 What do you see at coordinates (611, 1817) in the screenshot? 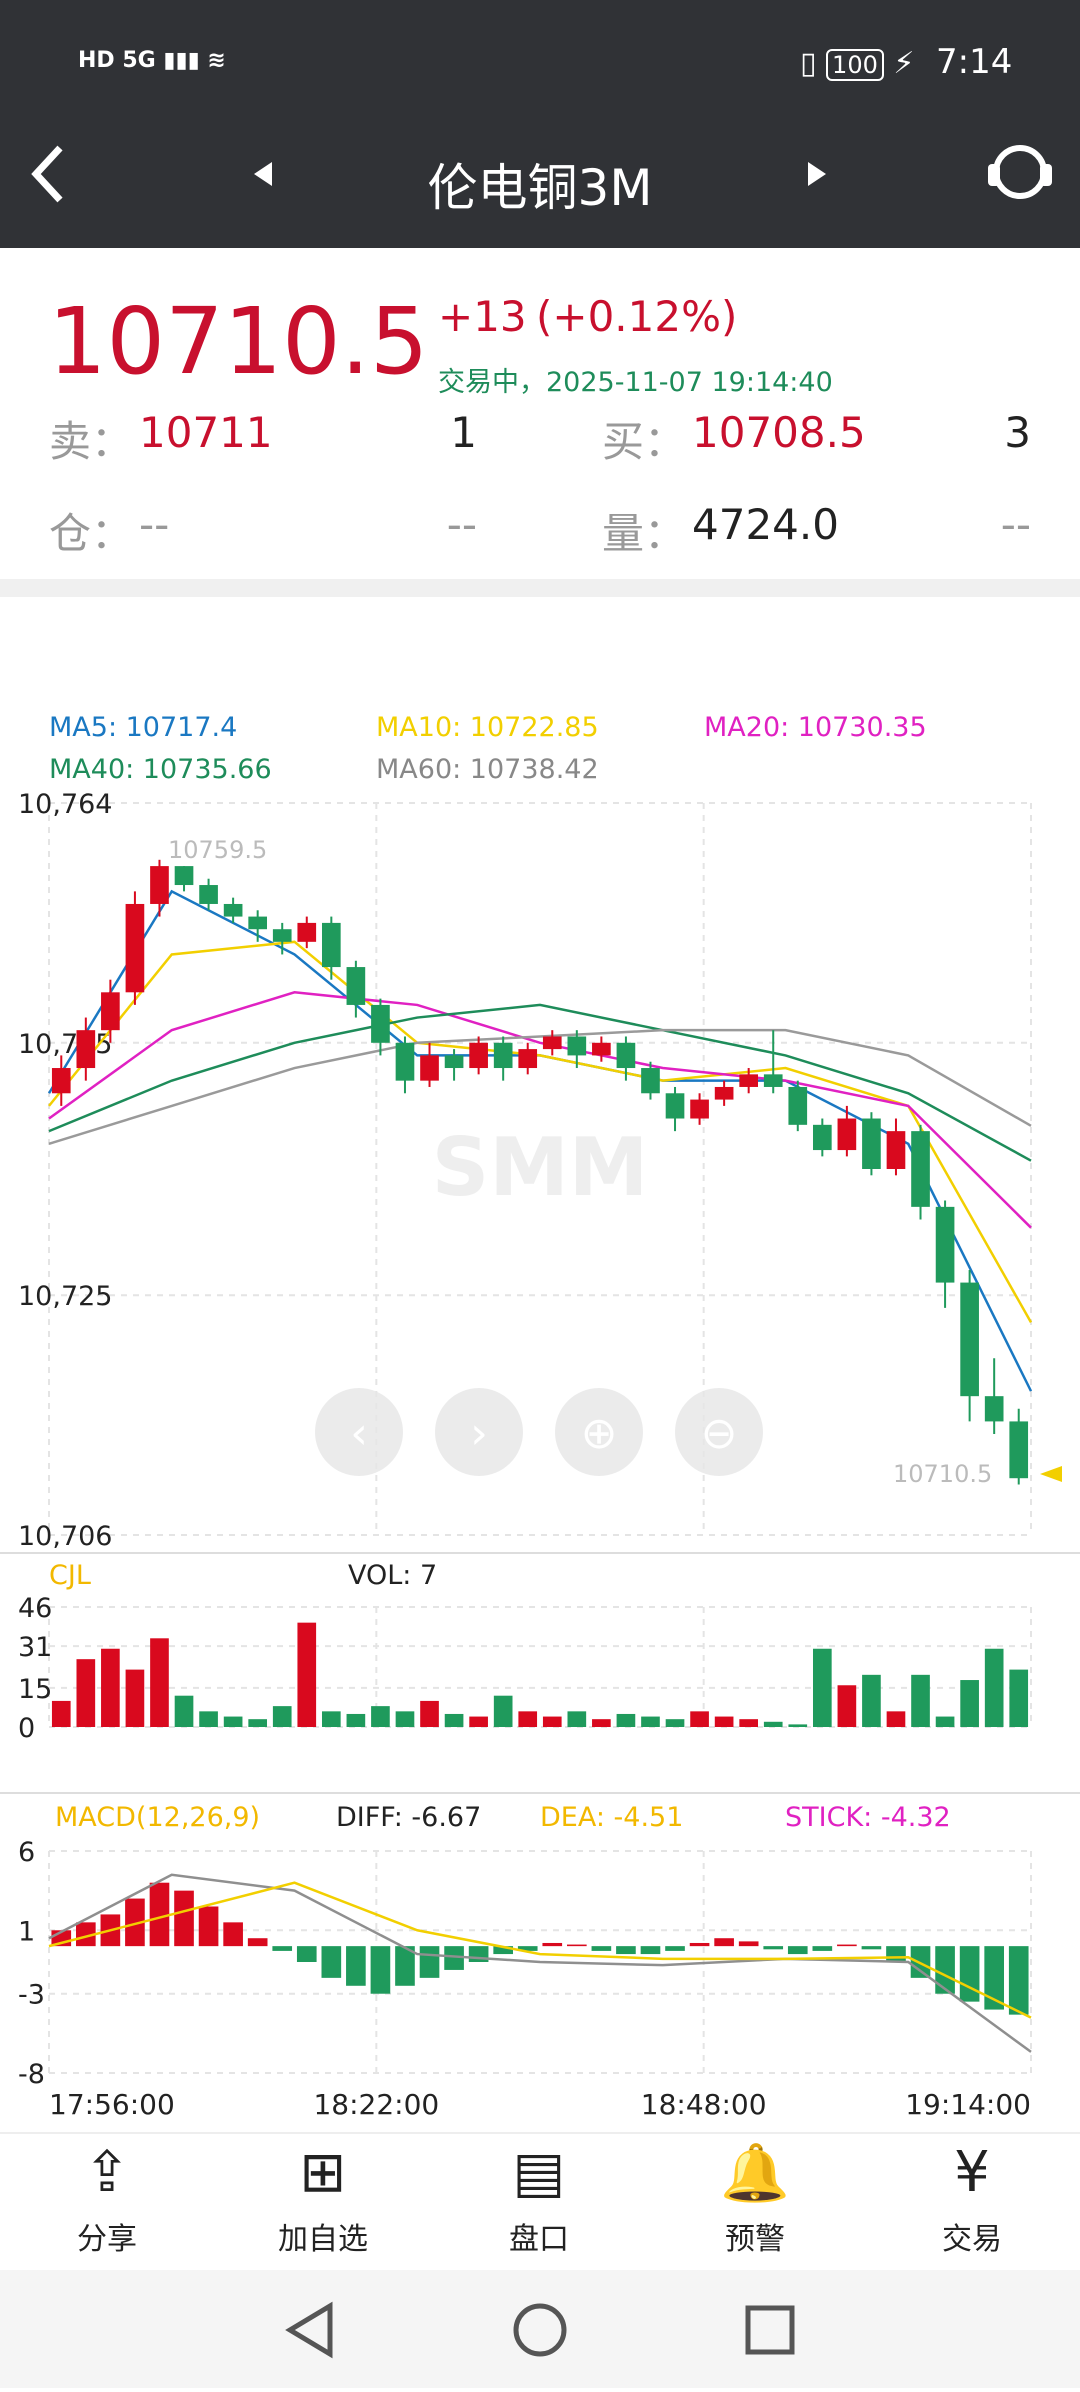
I see `macd-legend: DEA: -4.51` at bounding box center [611, 1817].